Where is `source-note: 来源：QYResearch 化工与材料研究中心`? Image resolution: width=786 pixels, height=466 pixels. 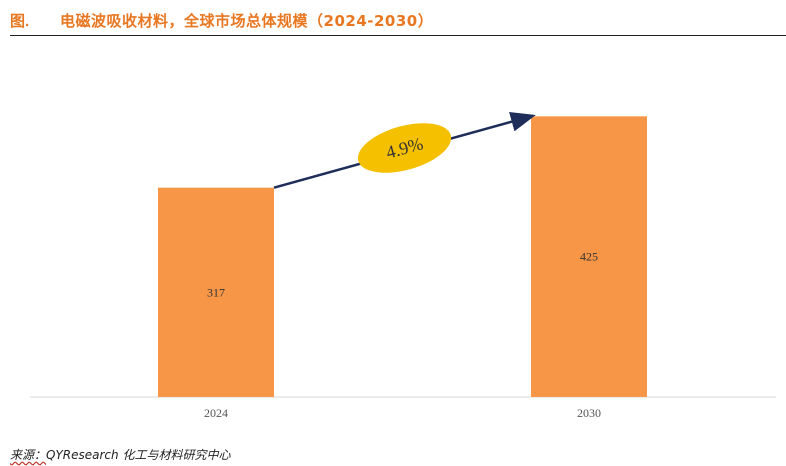 source-note: 来源：QYResearch 化工与材料研究中心 is located at coordinates (120, 454).